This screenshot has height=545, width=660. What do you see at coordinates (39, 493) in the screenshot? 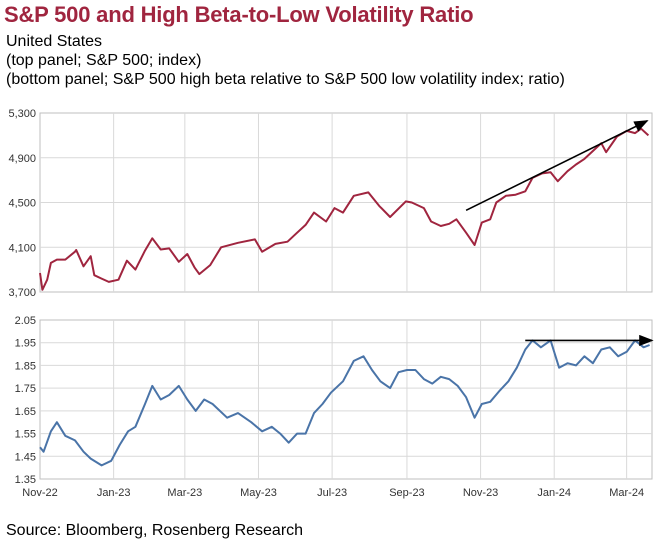
I see `x-tick-label: Nov-22` at bounding box center [39, 493].